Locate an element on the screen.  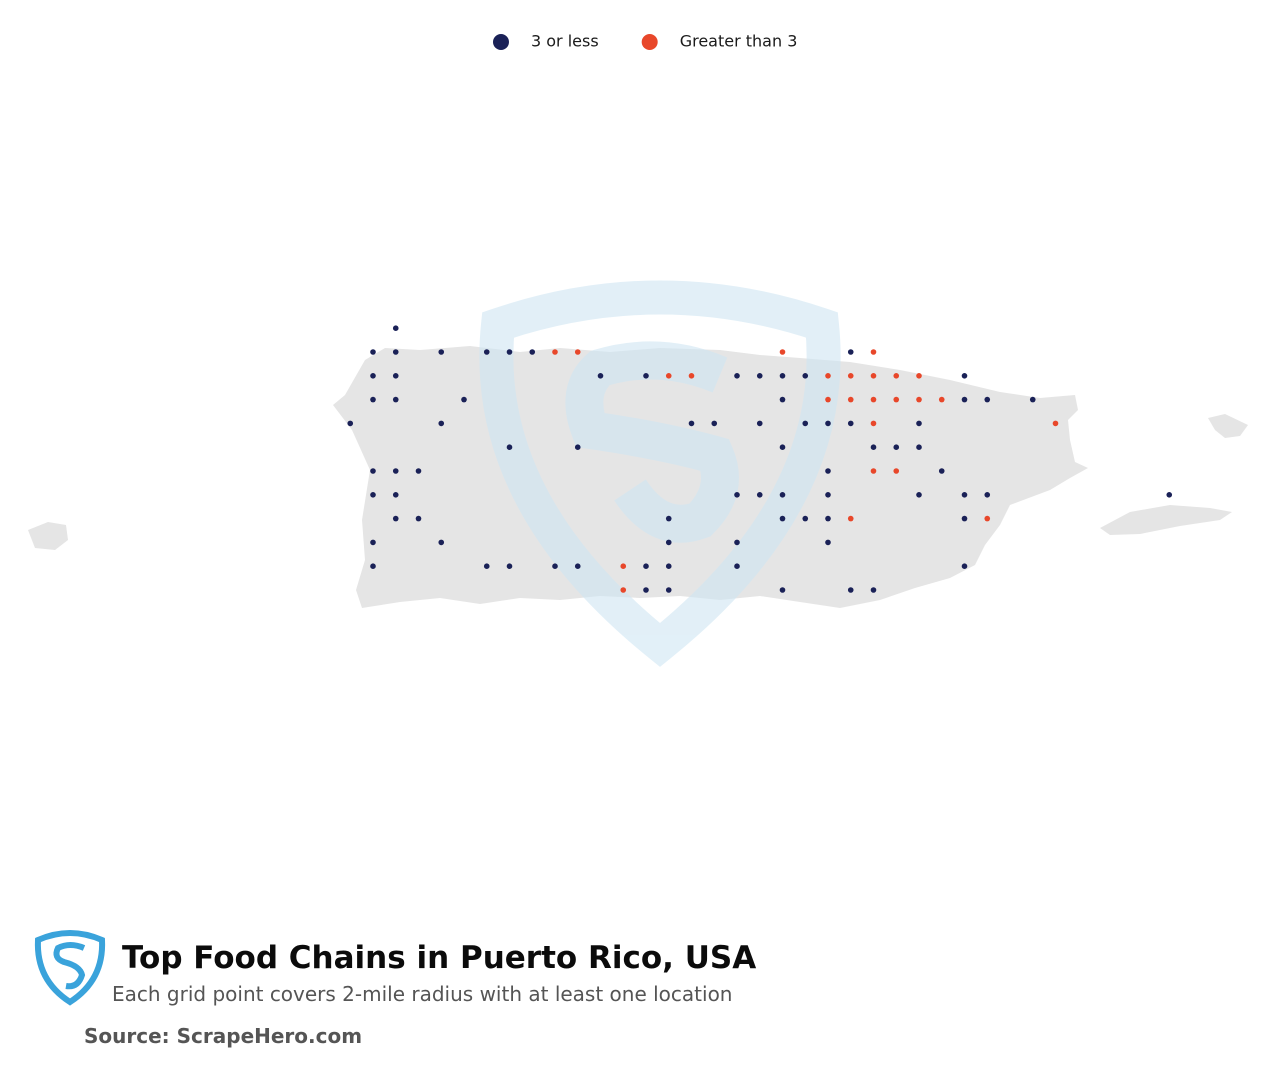
legend: 3 or less Greater than 3 is located at coordinates (645, 41).